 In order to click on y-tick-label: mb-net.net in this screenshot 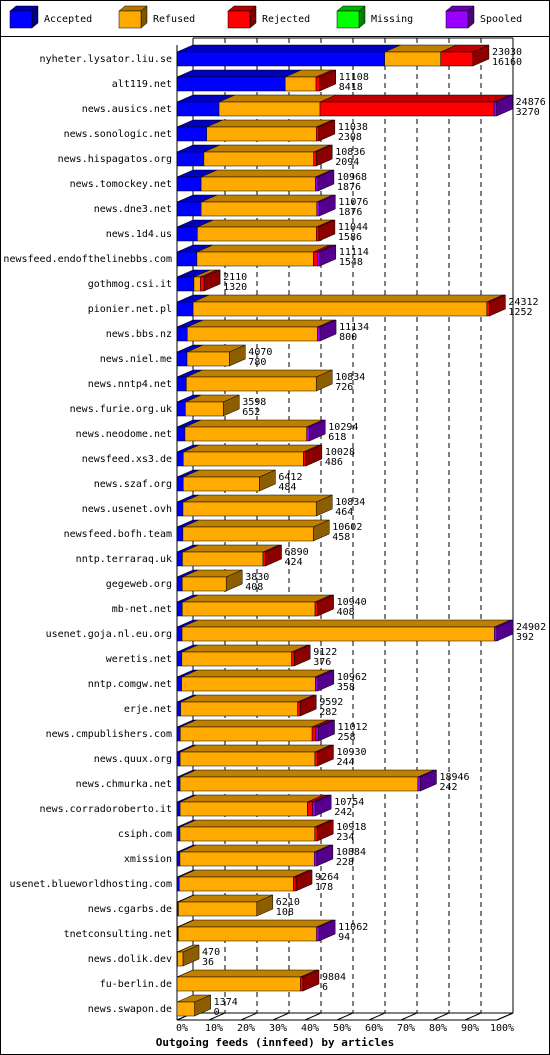, I will do `click(142, 609)`.